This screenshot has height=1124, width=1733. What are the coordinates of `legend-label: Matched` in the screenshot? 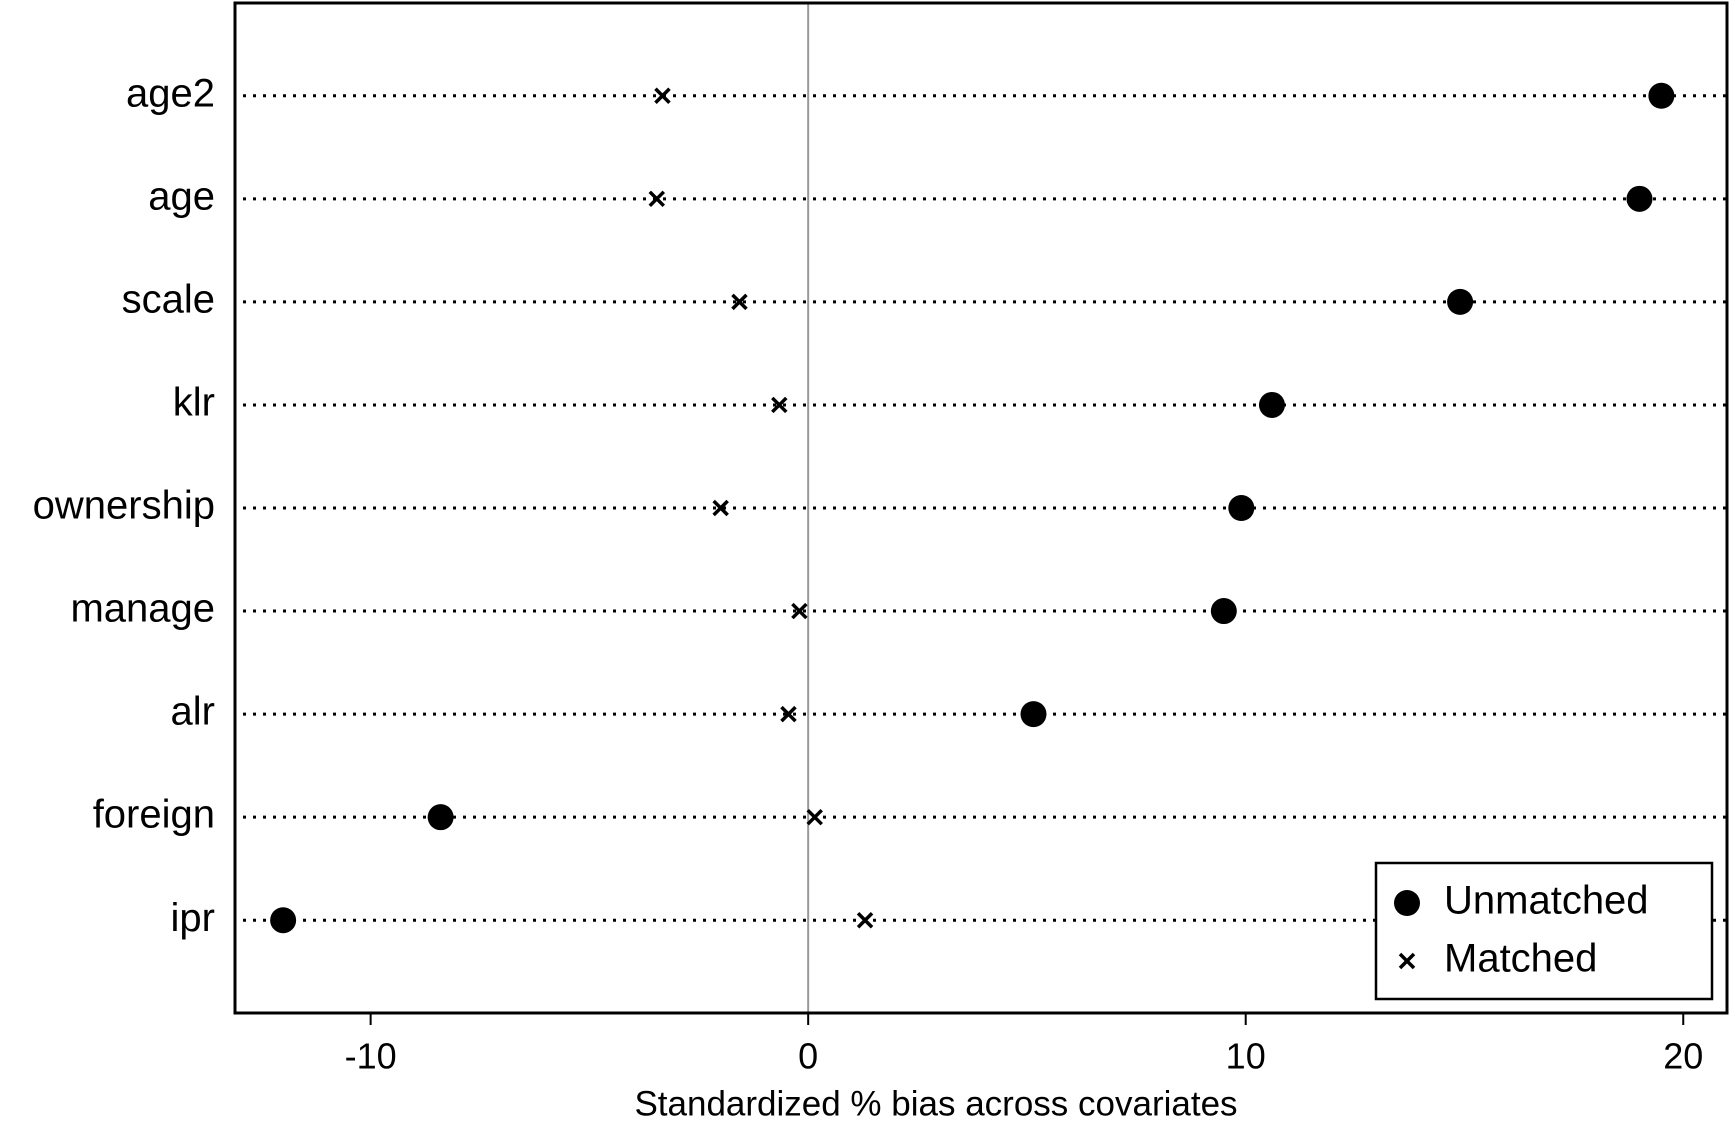 It's located at (1520, 959).